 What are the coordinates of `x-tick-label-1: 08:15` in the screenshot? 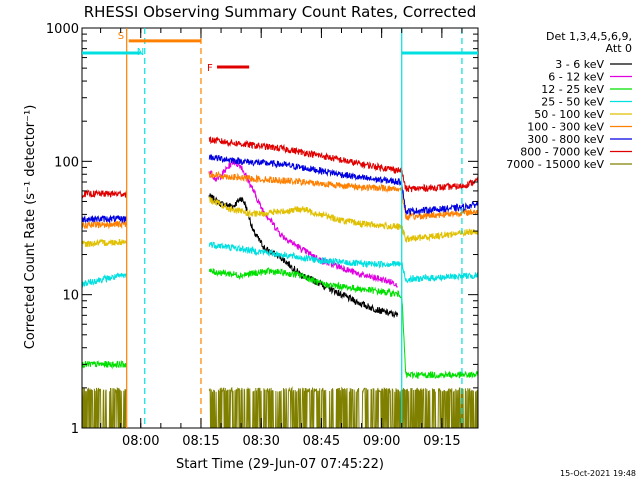 It's located at (200, 441).